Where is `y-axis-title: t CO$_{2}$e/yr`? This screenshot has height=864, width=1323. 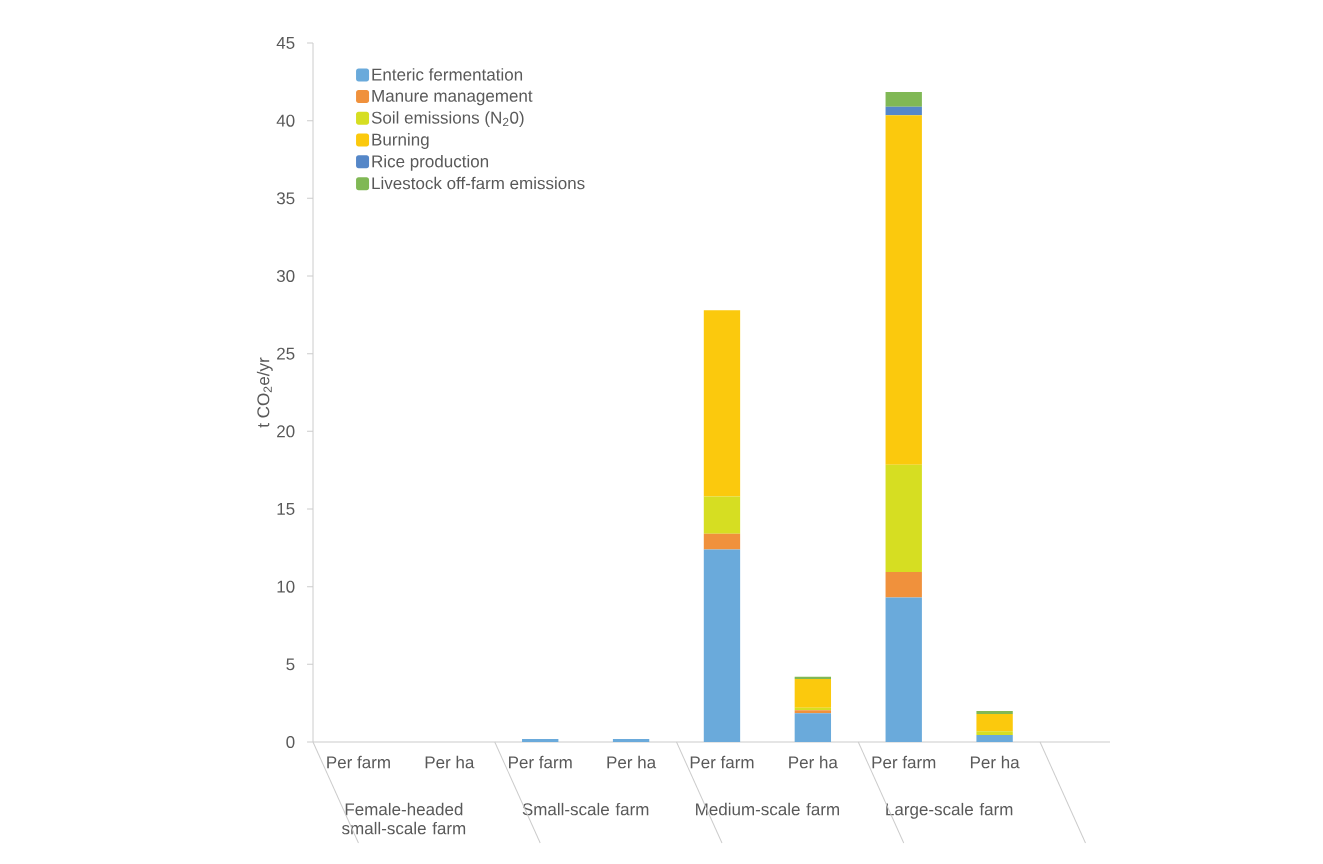
y-axis-title: t CO$_{2}$e/yr is located at coordinates (264, 392).